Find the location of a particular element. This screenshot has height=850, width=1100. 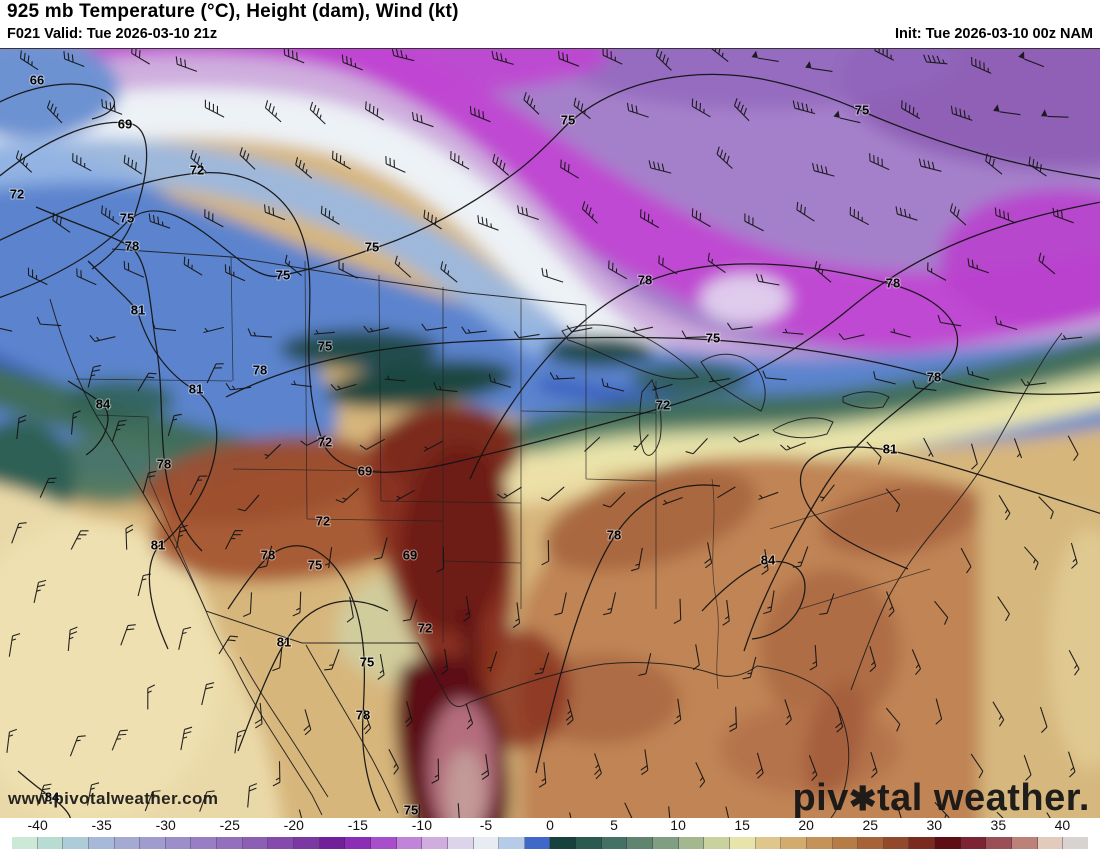

colorbar-tick: -20 is located at coordinates (293, 825).